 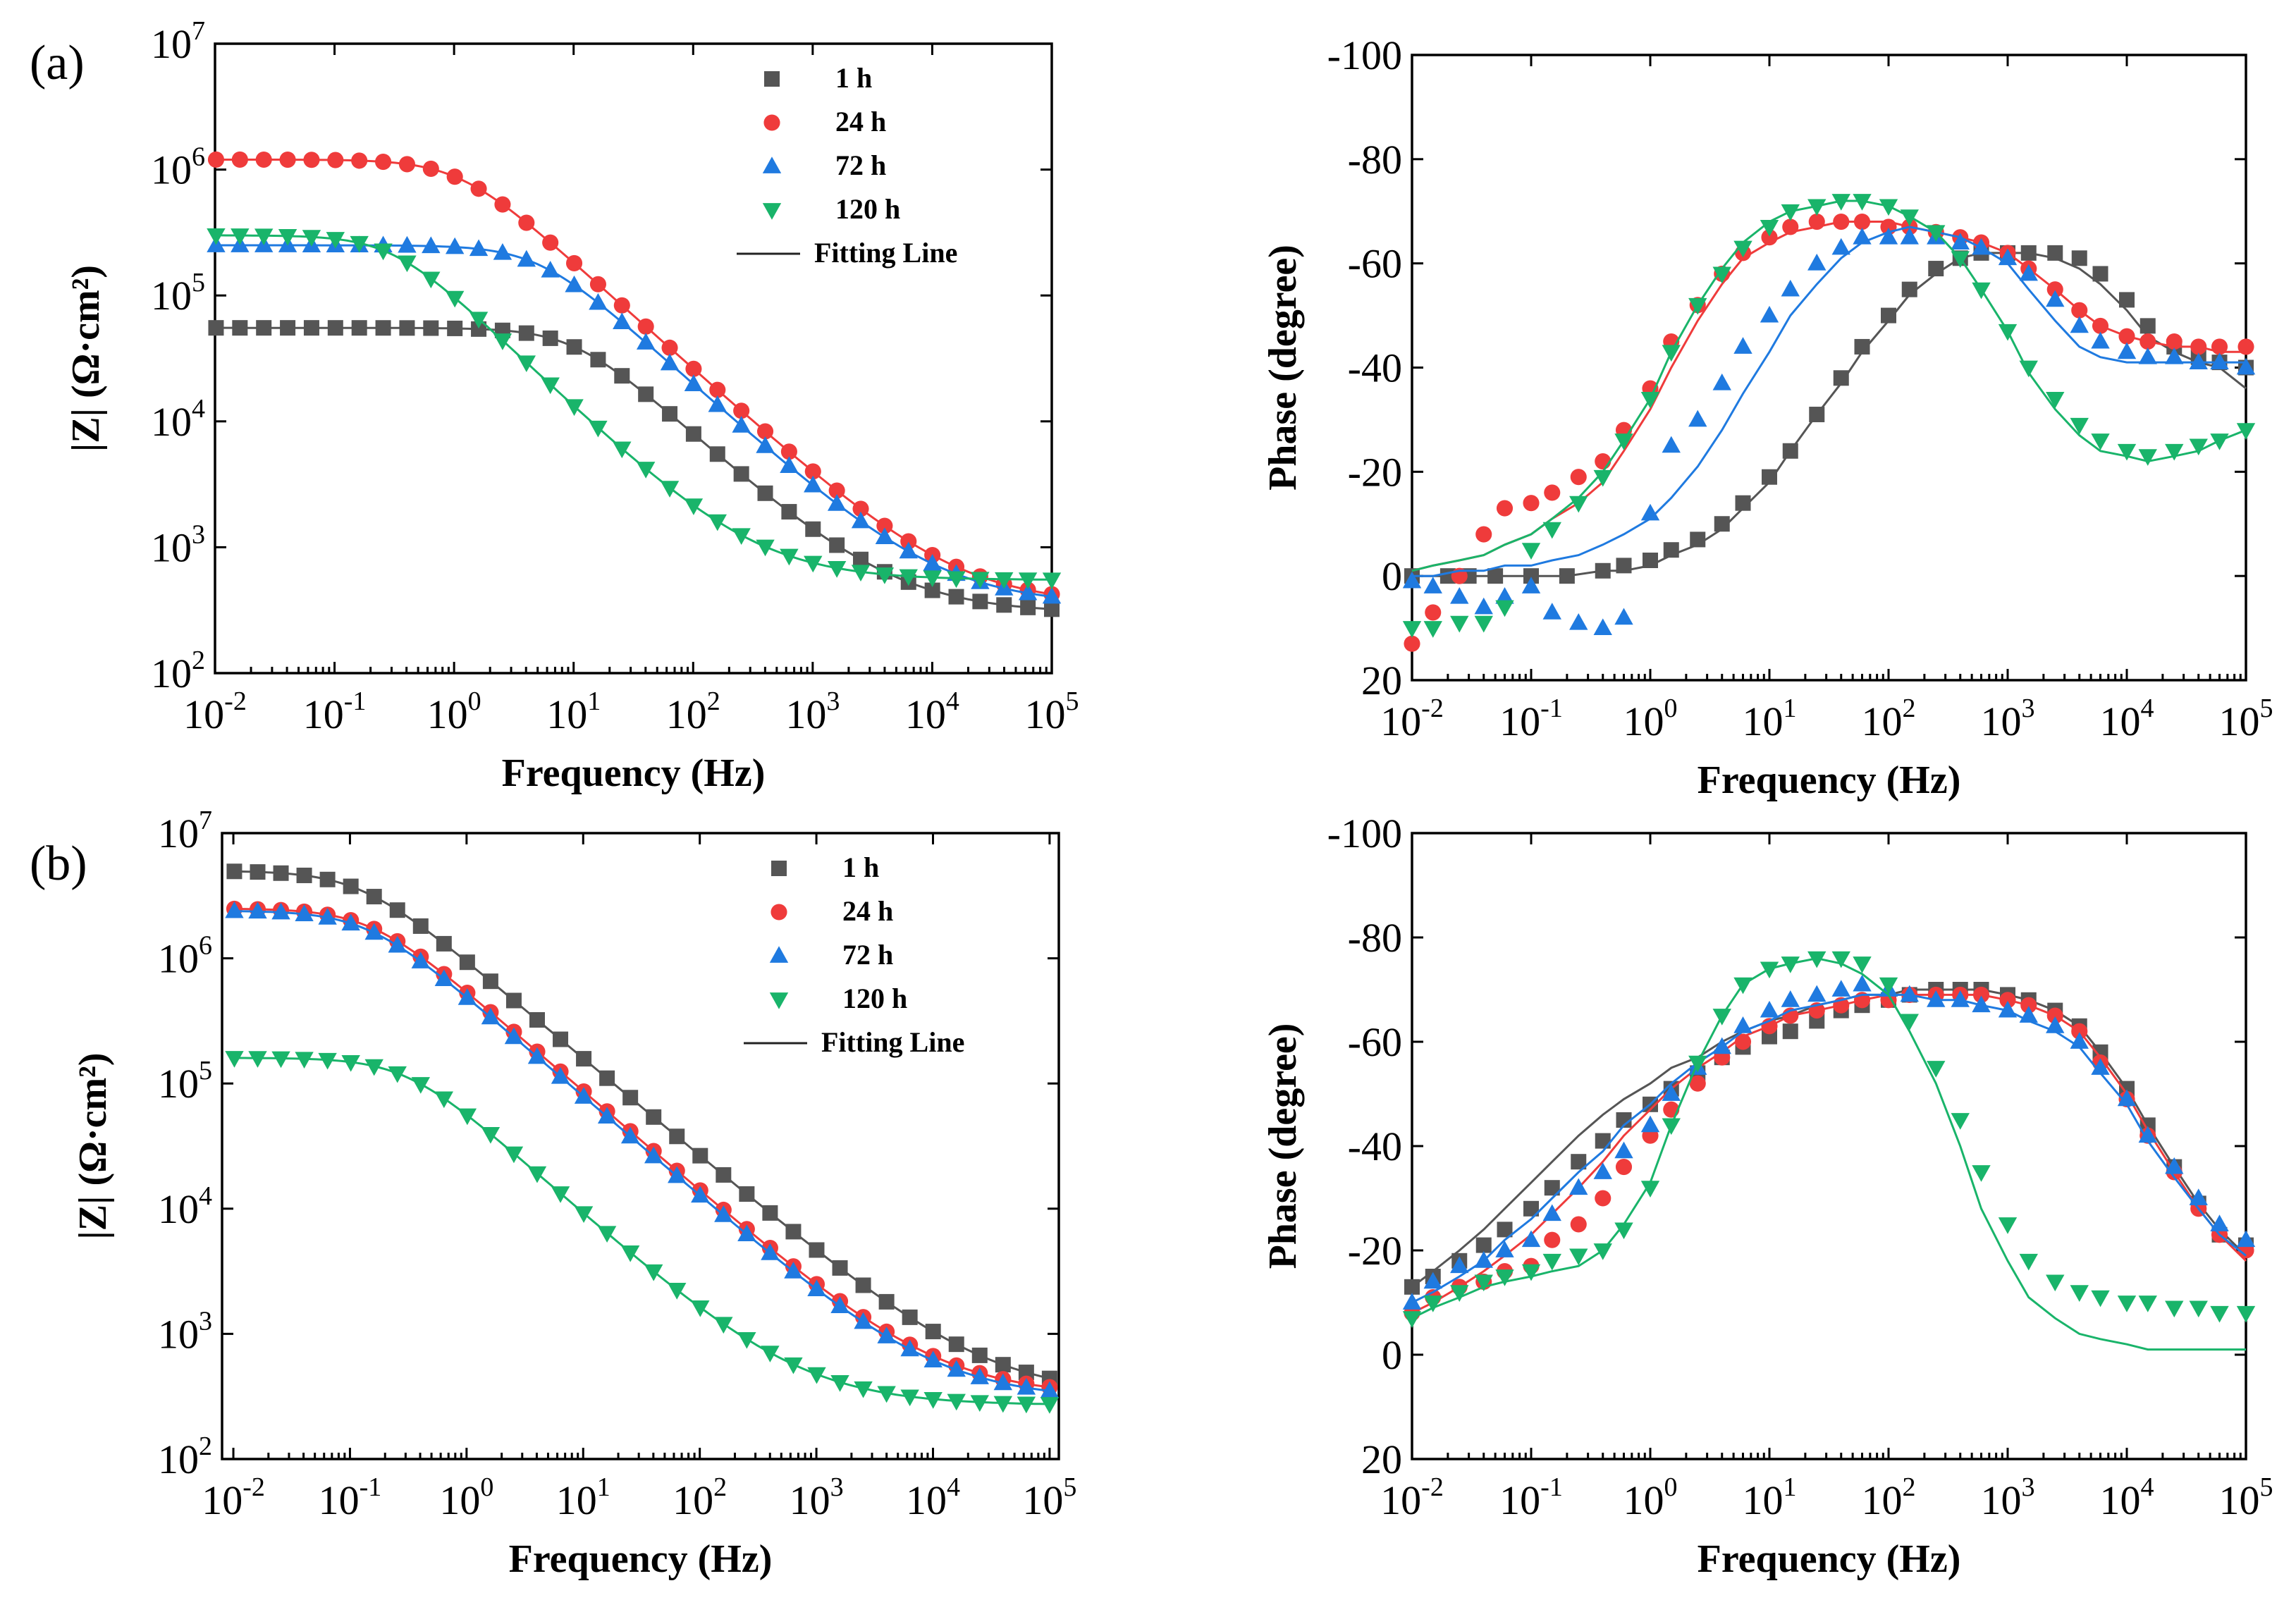 I want to click on fit-line-72h, so click(x=642, y=1151).